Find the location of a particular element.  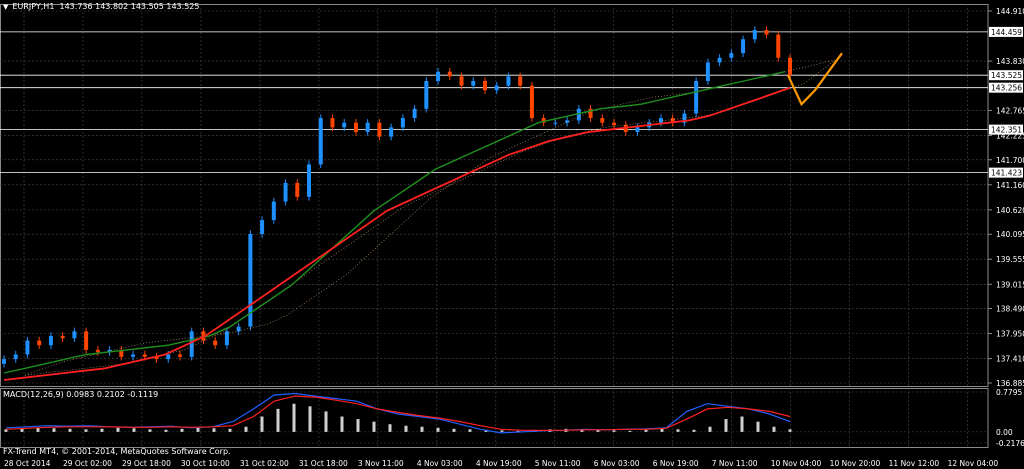

macd-y-tick-label: 0.7795 is located at coordinates (1009, 392).